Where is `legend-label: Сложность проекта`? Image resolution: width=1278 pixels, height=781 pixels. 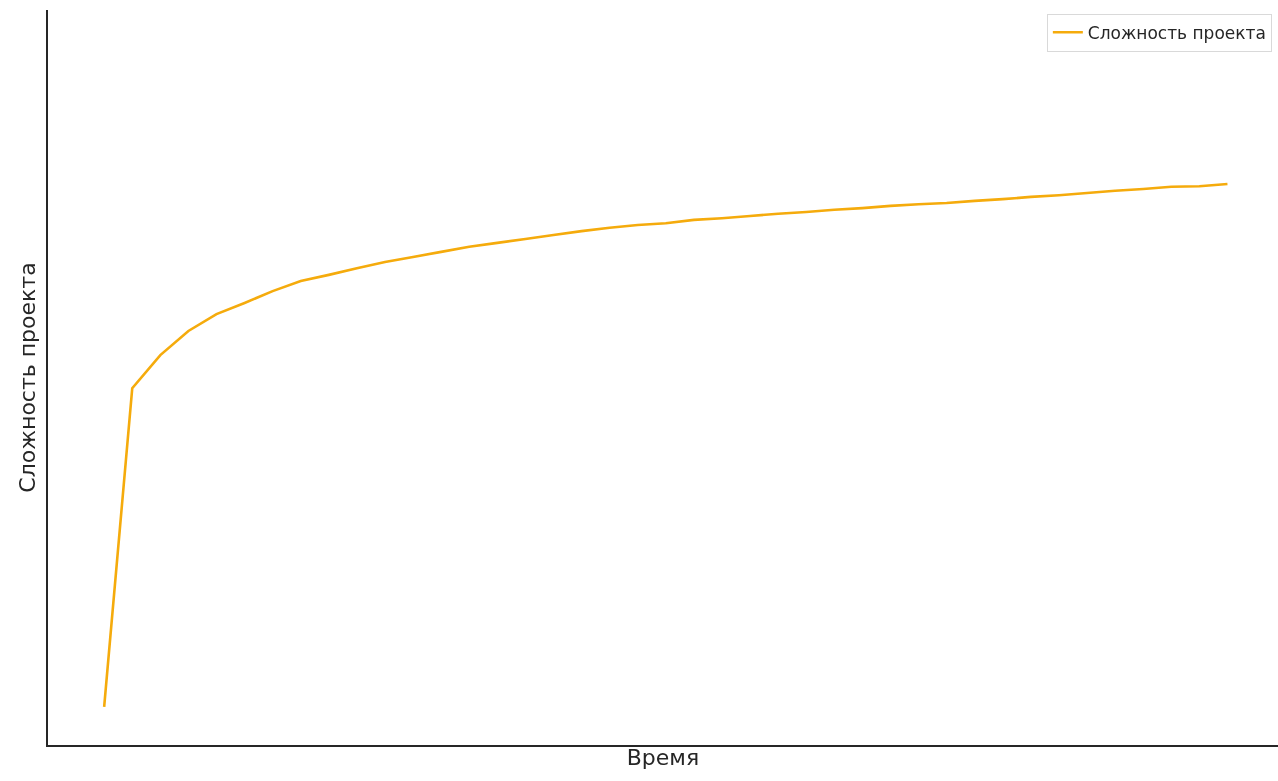
legend-label: Сложность проекта is located at coordinates (1176, 32).